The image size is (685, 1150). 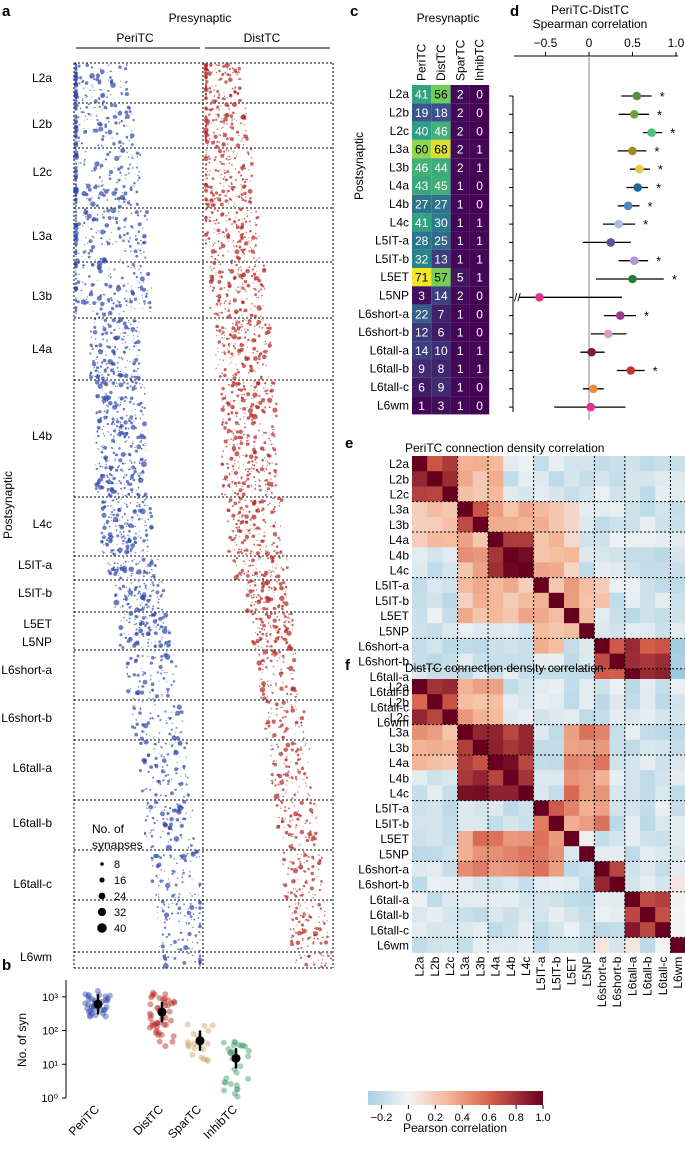 I want to click on d-significance-star: *, so click(x=658, y=261).